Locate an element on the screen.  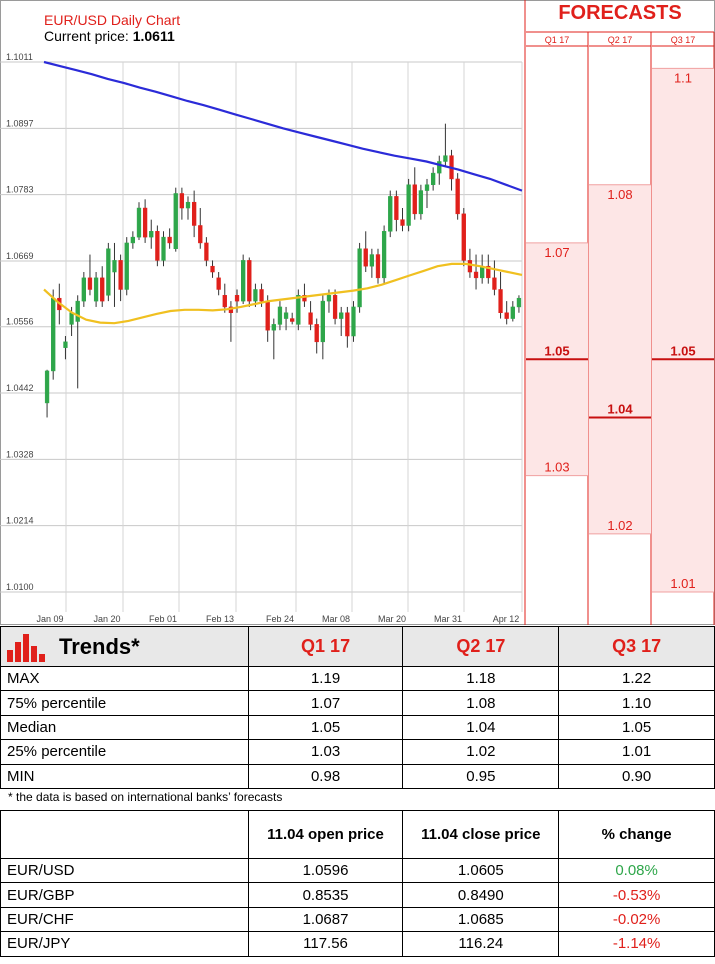
forecast-band: 1.08 1.04 1.02 is located at coordinates (620, 359).